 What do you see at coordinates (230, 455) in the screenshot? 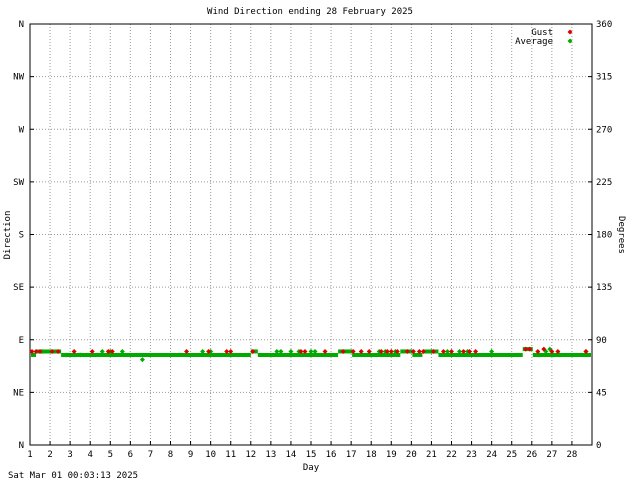
I see `x-tick-label: 11` at bounding box center [230, 455].